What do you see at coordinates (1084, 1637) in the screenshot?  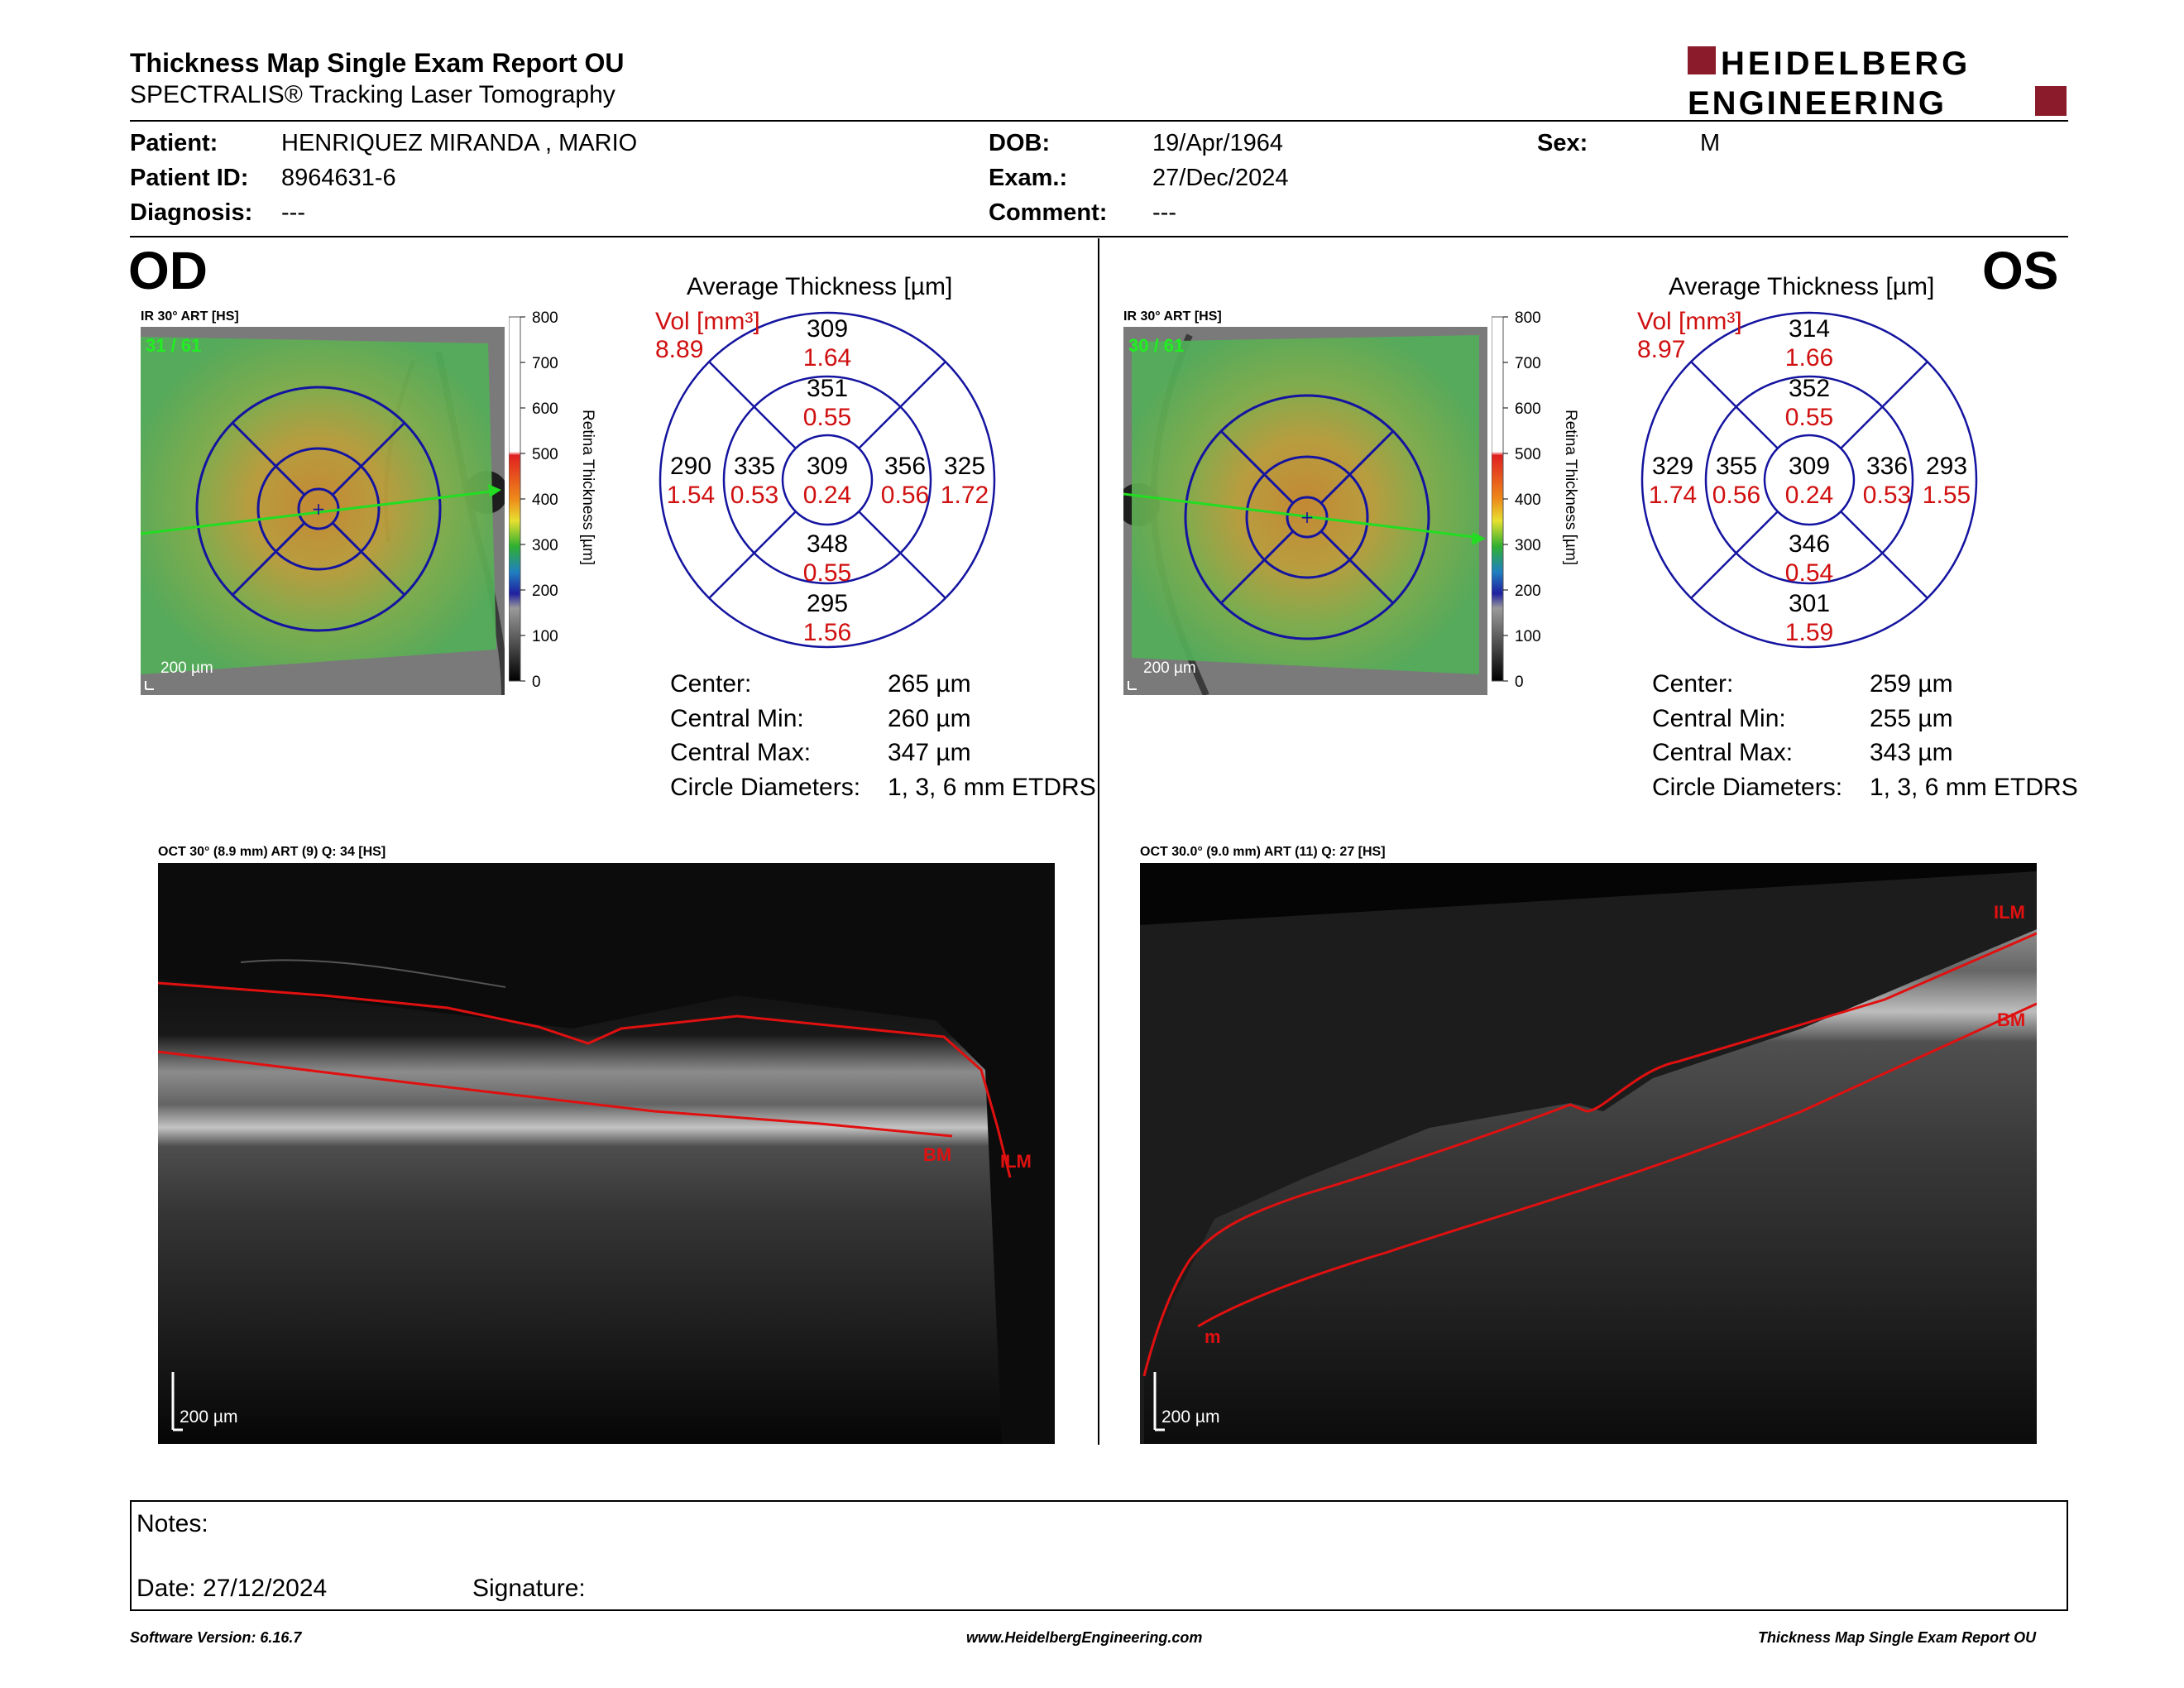 I see `website-link: www.HeidelbergEngineering.com` at bounding box center [1084, 1637].